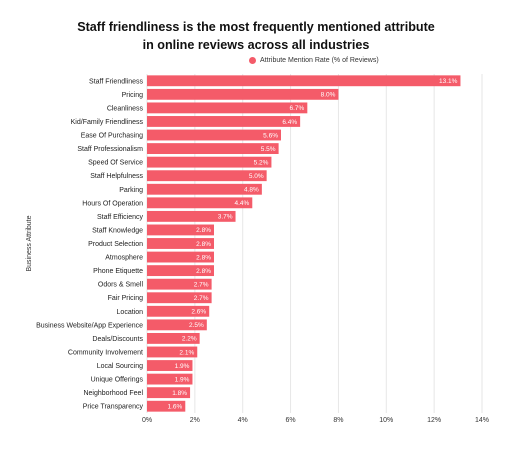 This screenshot has width=512, height=459. I want to click on category-label: Community Involvement, so click(105, 352).